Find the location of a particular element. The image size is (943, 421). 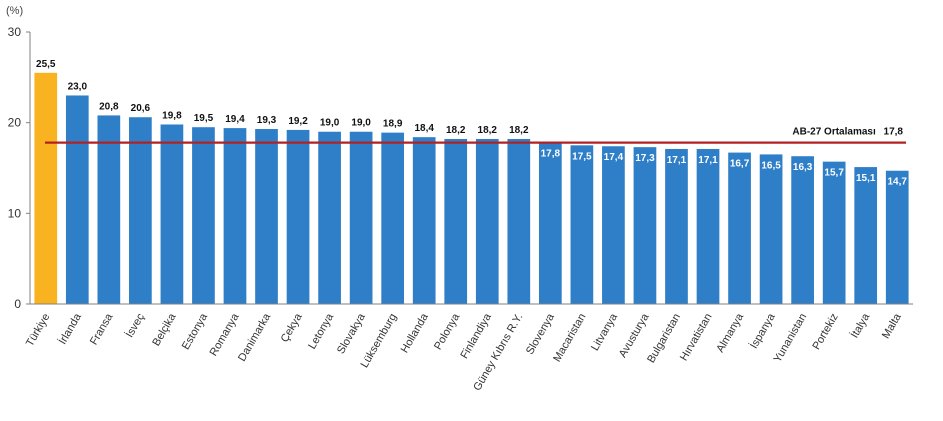

x-tick-label: Almanya is located at coordinates (730, 333).